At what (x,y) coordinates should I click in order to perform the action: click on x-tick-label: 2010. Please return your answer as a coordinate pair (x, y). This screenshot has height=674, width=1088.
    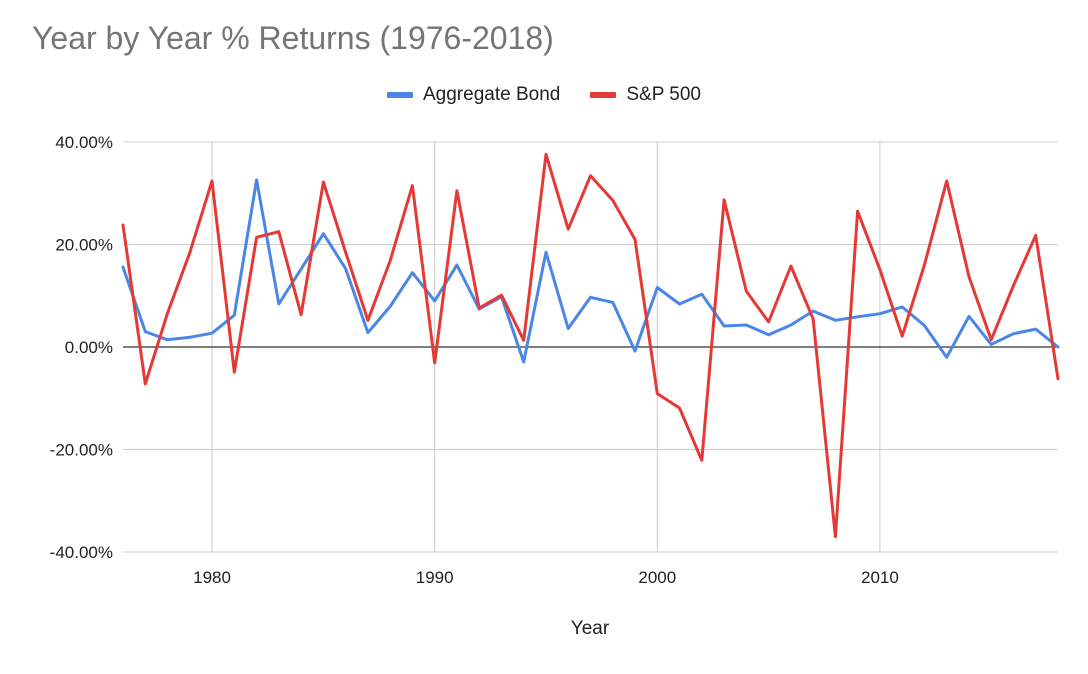
    Looking at the image, I should click on (880, 577).